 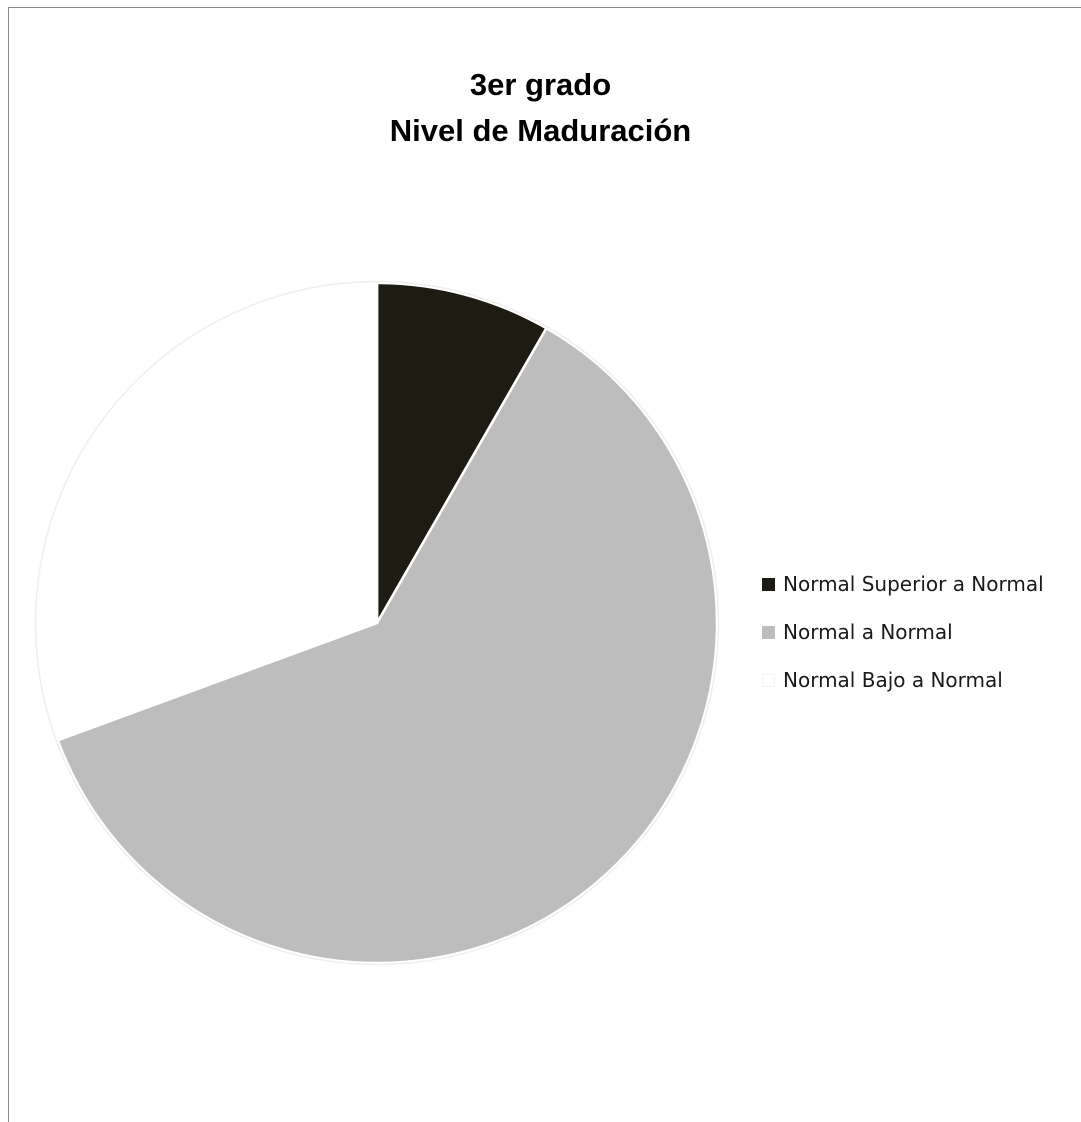 What do you see at coordinates (768, 584) in the screenshot?
I see `legend-swatch-normal-superior` at bounding box center [768, 584].